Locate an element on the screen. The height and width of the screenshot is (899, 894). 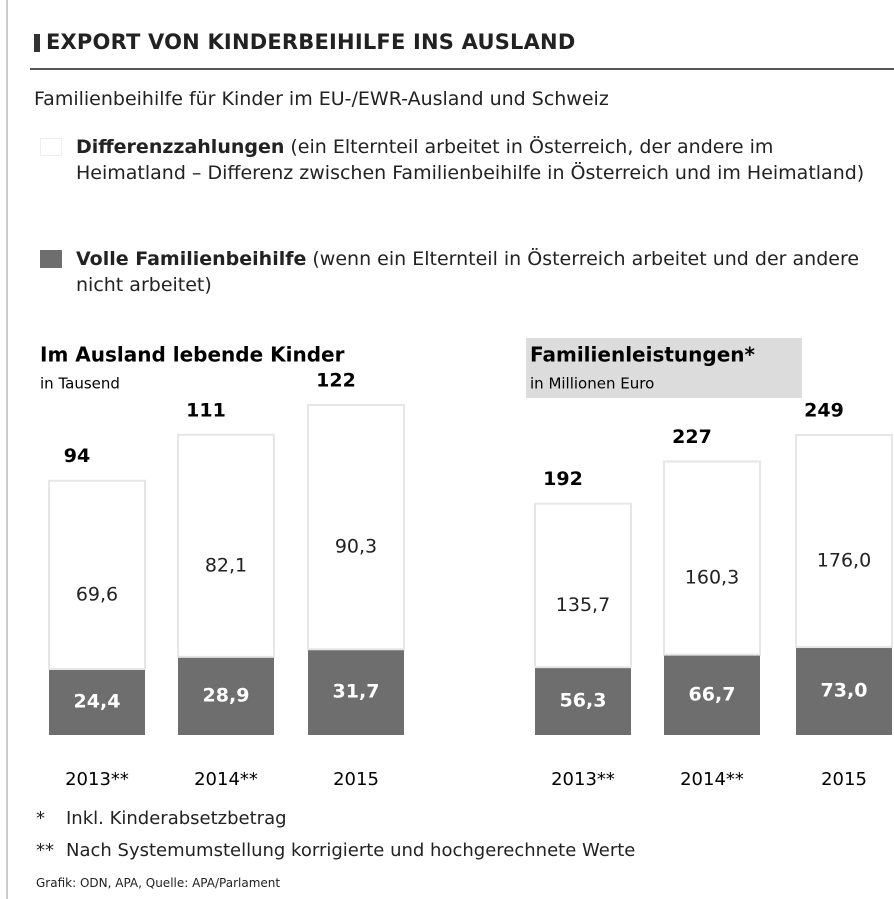
total-label: 249 is located at coordinates (824, 411).